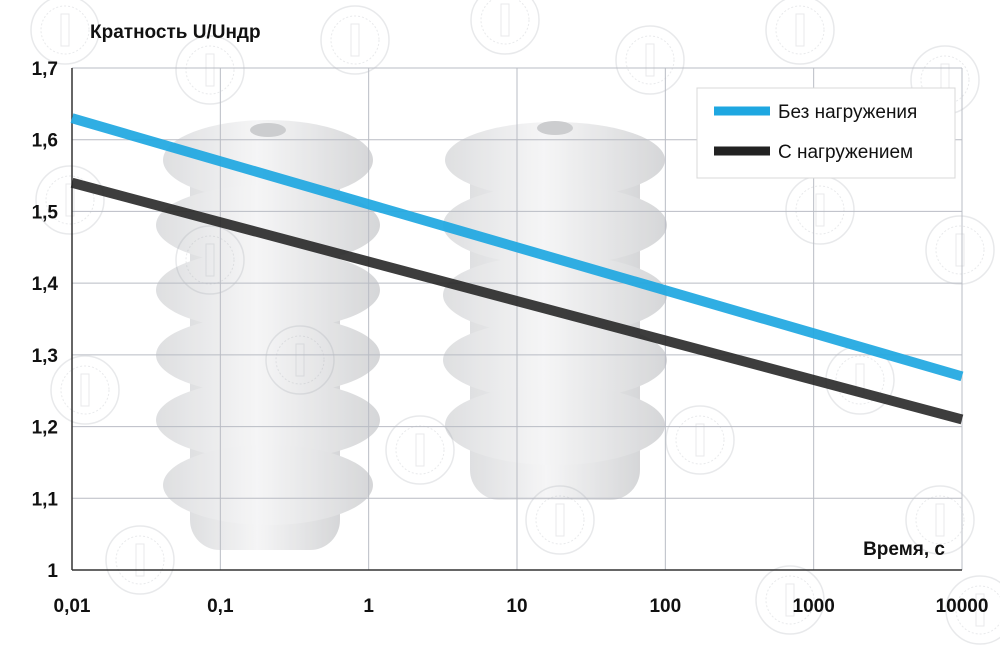 The image size is (1000, 647). What do you see at coordinates (45, 284) in the screenshot?
I see `y-tick-label: 1,4` at bounding box center [45, 284].